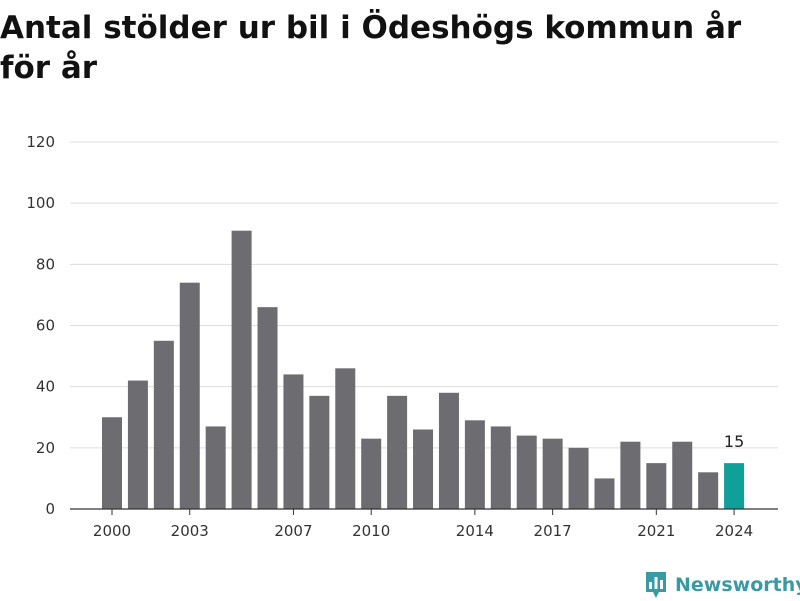 This screenshot has width=800, height=601. Describe the element at coordinates (40, 203) in the screenshot. I see `y-tick-label: 100` at that location.